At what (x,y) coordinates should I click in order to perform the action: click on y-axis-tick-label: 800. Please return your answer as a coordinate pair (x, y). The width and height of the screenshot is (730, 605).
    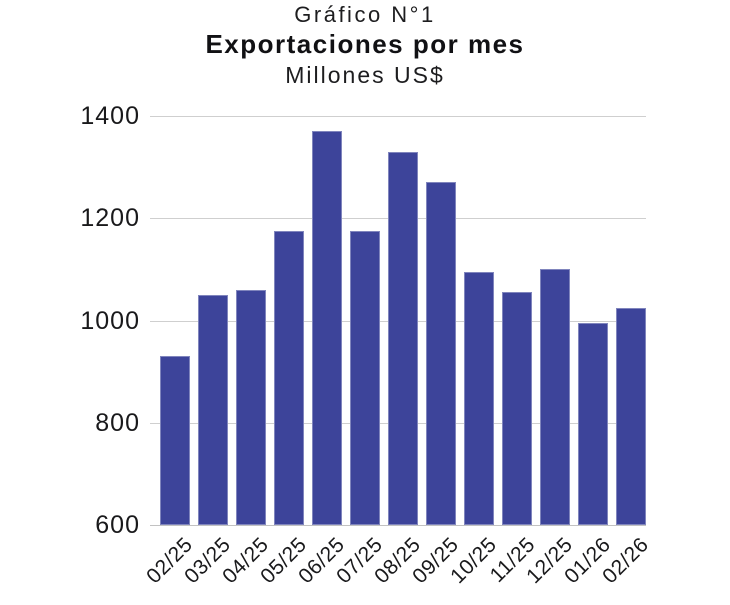
    Looking at the image, I should click on (117, 422).